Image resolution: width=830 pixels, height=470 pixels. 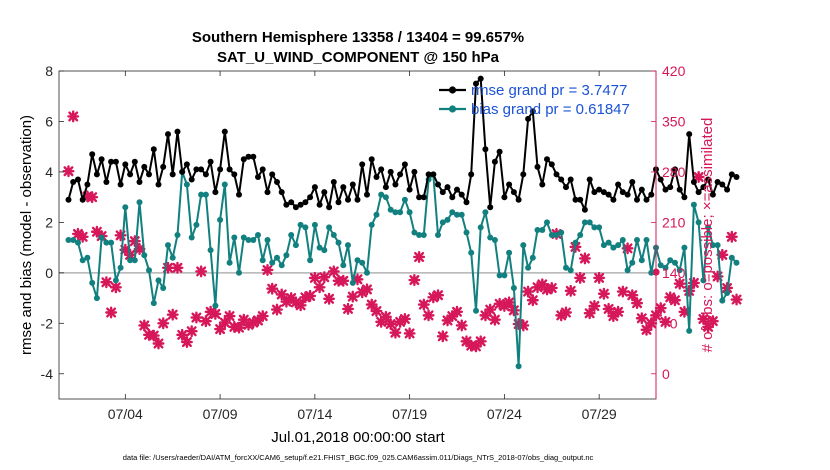 I want to click on right-y-tick-label: 70, so click(x=670, y=323).